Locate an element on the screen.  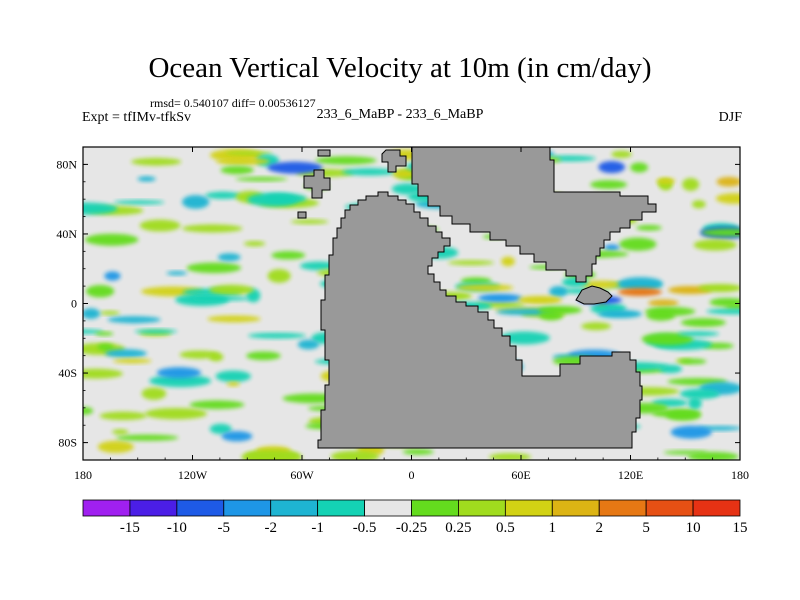
x-tick-label-2: 60W is located at coordinates (302, 475).